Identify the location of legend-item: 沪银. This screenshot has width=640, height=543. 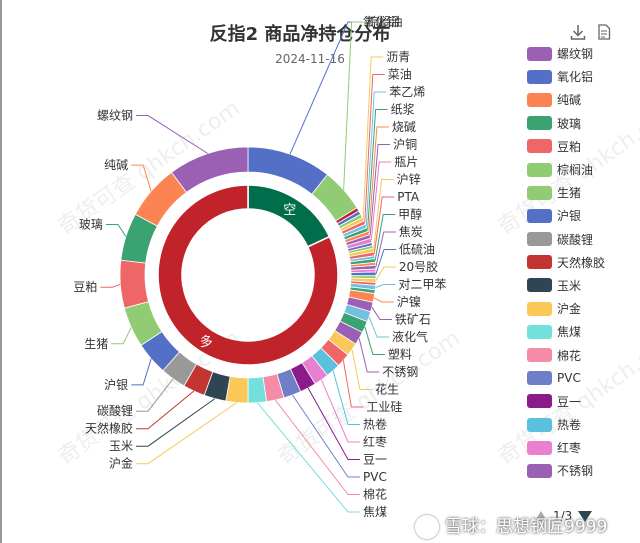
(582, 215).